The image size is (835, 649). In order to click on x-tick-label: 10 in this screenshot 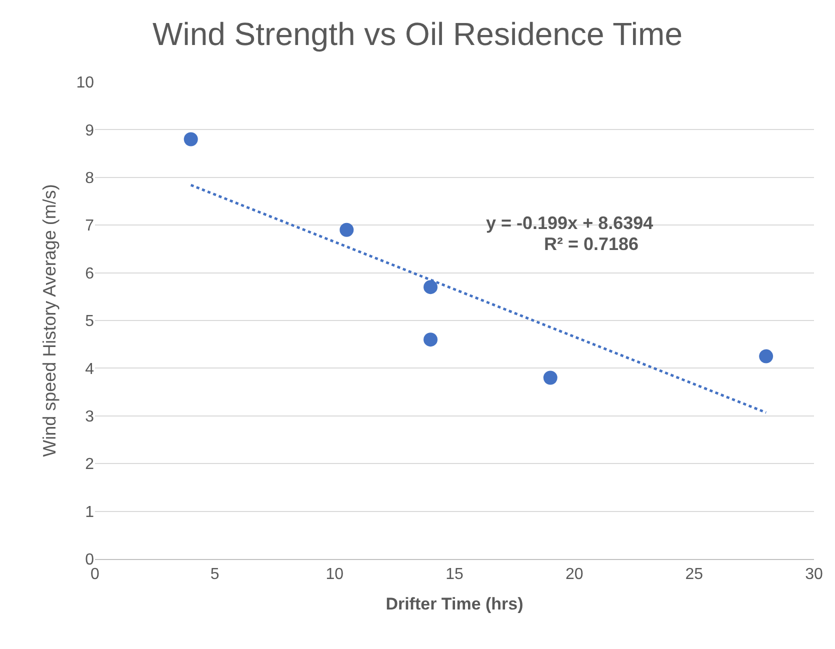, I will do `click(335, 575)`.